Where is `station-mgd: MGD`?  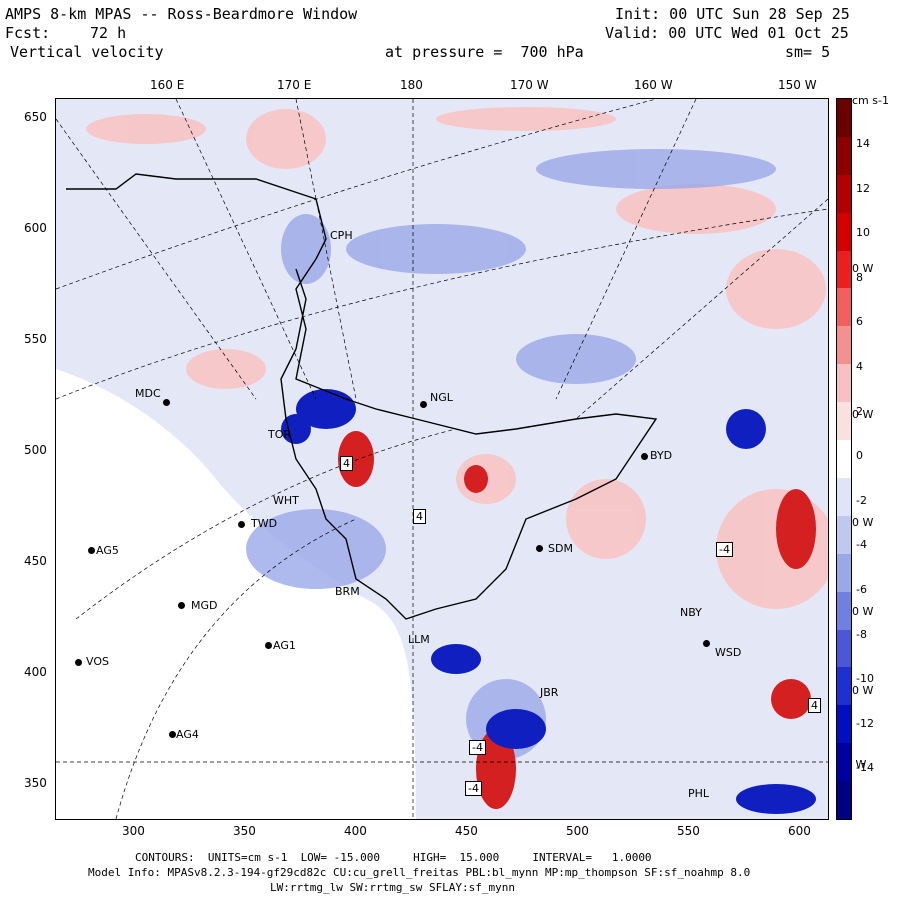 station-mgd: MGD is located at coordinates (204, 605).